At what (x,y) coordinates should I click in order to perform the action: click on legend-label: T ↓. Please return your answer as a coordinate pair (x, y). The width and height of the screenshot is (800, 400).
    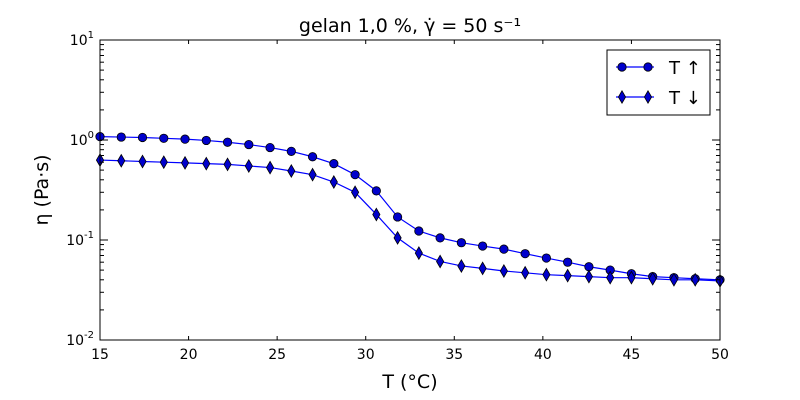
    Looking at the image, I should click on (684, 98).